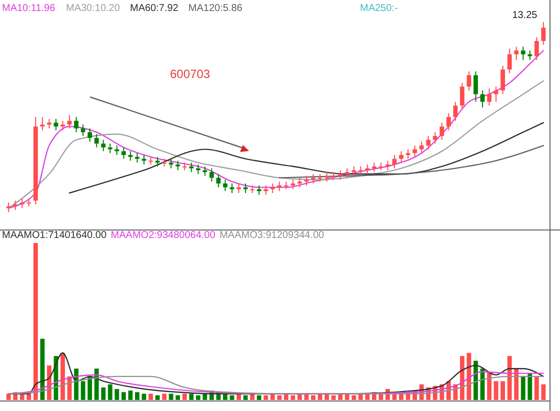 The width and height of the screenshot is (560, 411). I want to click on text: MA60:7.92, so click(154, 8).